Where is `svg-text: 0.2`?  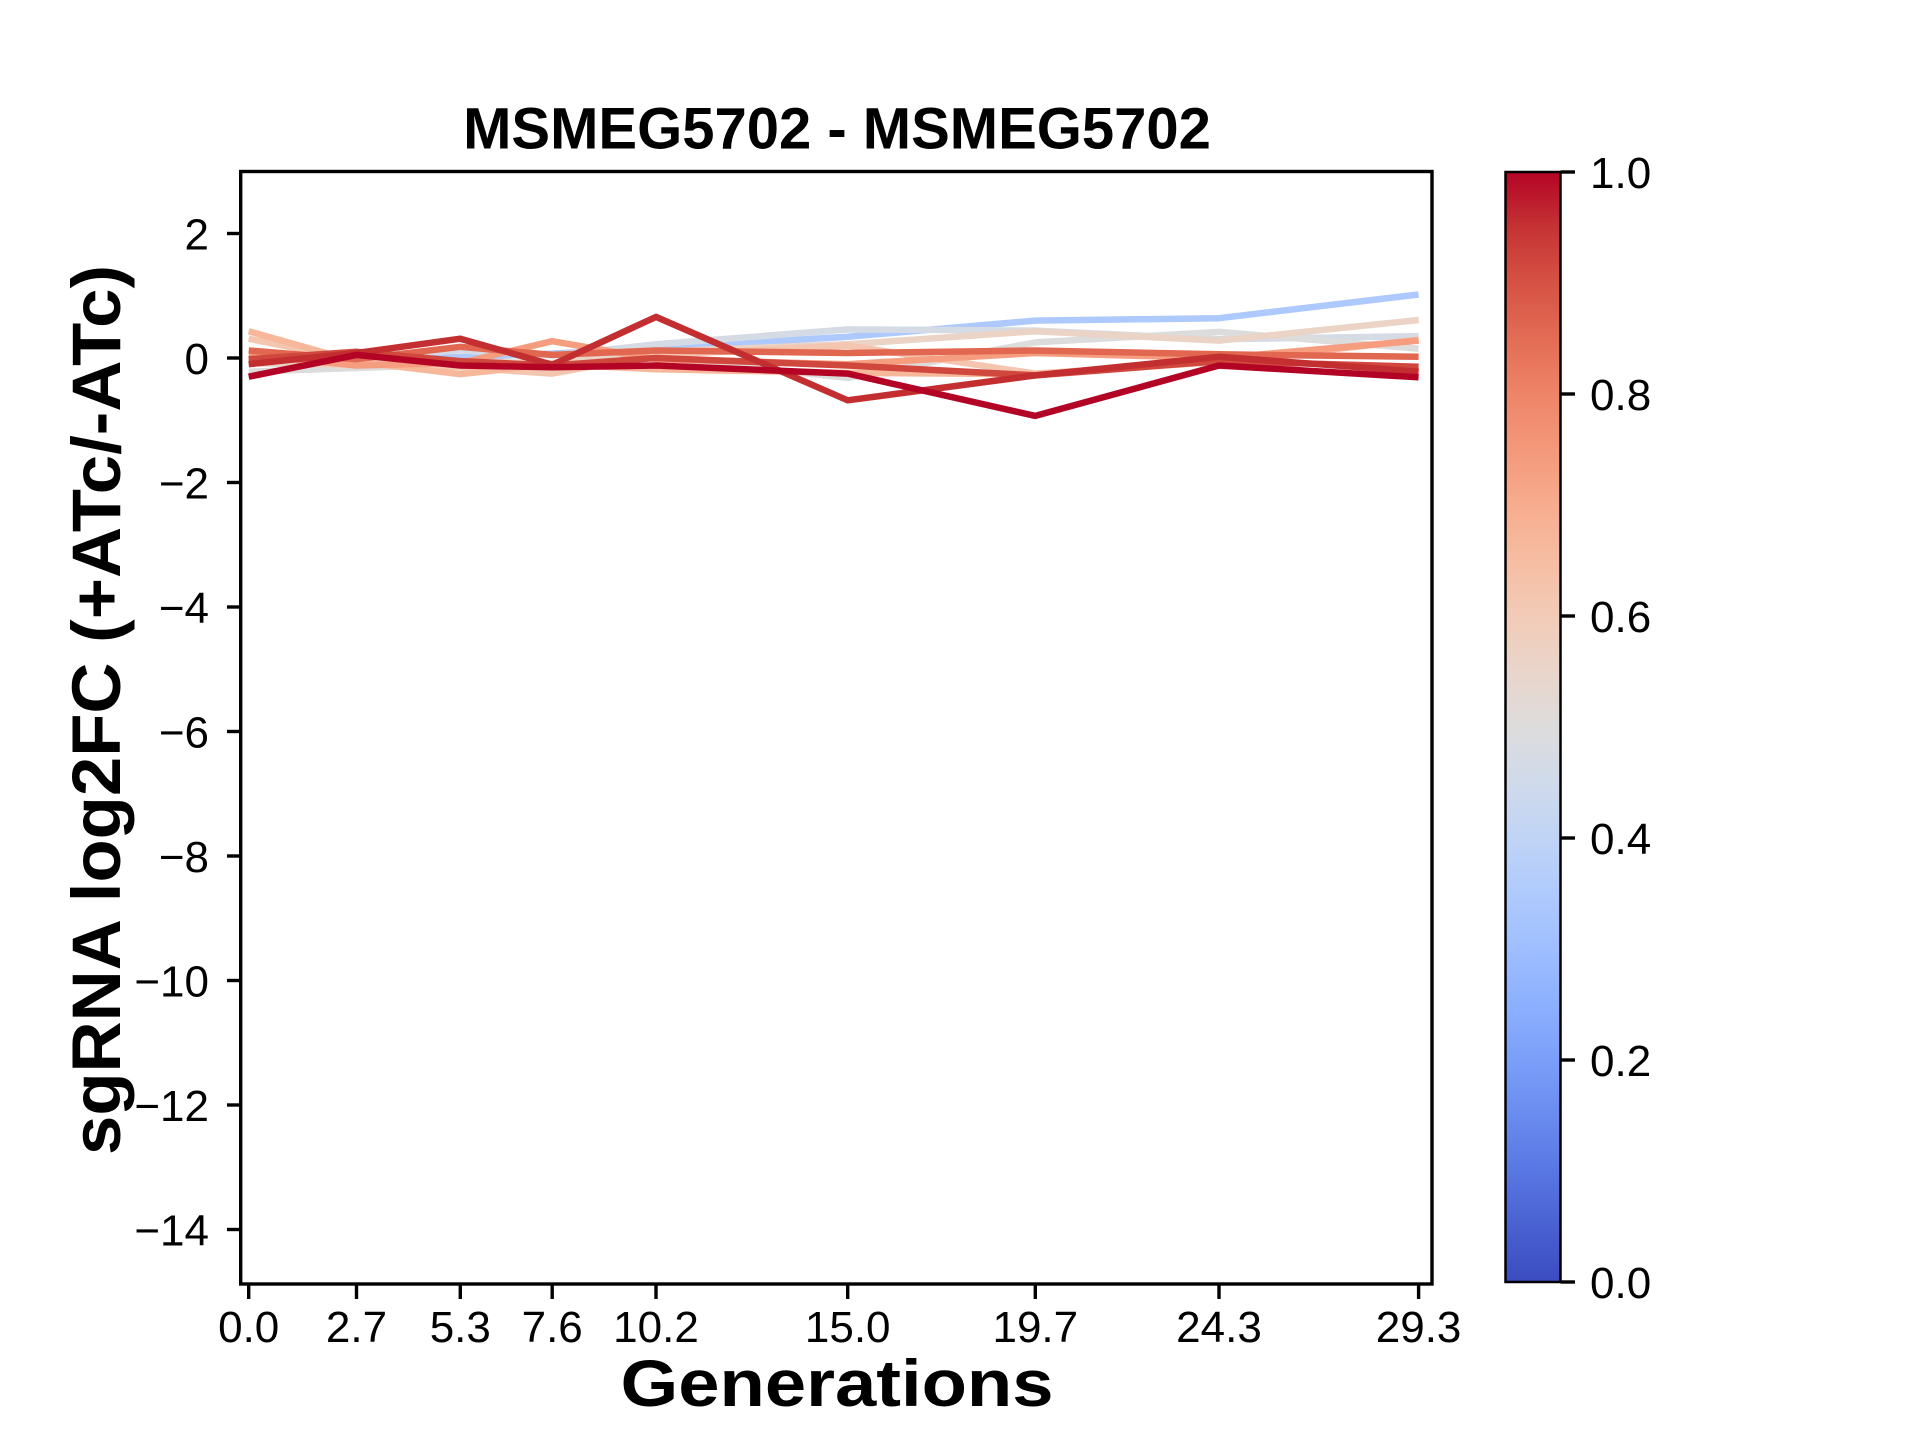 svg-text: 0.2 is located at coordinates (1620, 1061).